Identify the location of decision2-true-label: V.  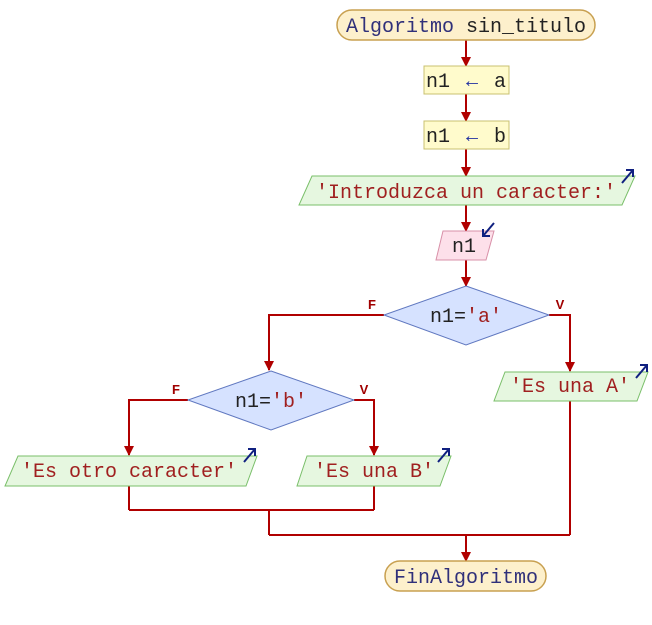
(364, 389).